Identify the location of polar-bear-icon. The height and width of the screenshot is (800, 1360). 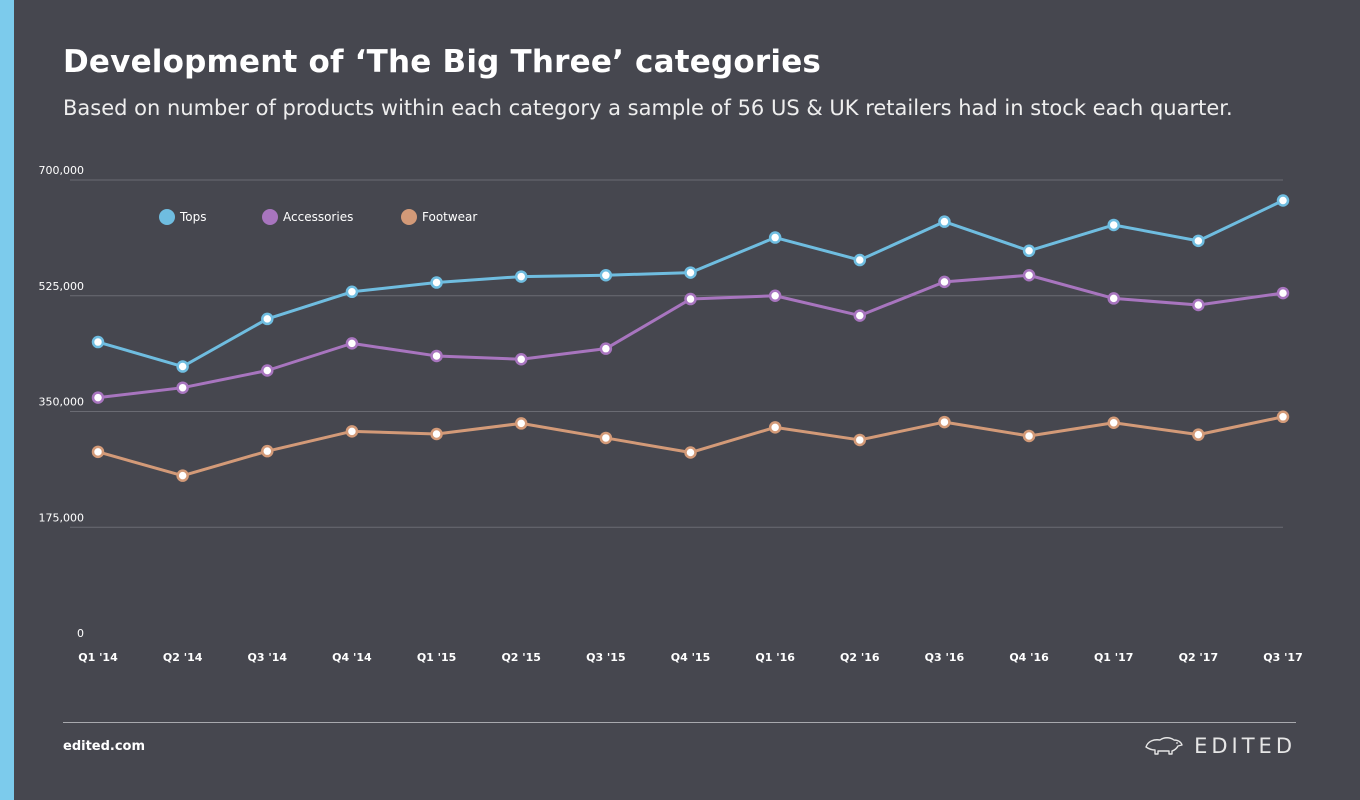
(1164, 746).